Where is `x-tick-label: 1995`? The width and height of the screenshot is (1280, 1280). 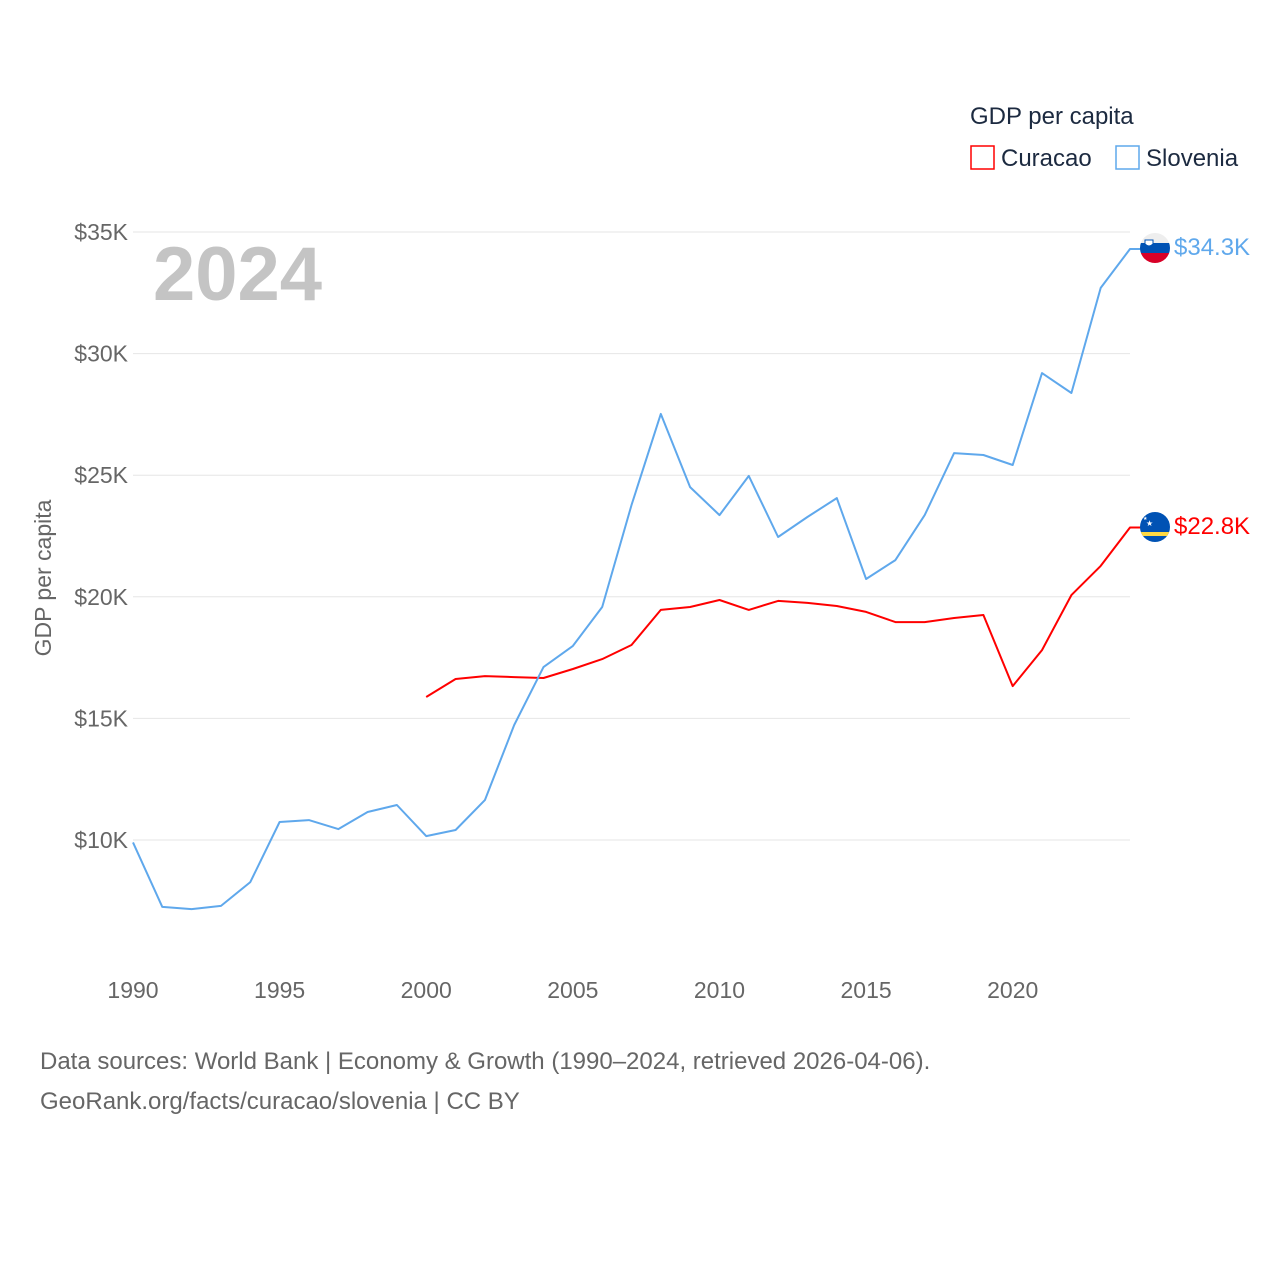 x-tick-label: 1995 is located at coordinates (279, 990).